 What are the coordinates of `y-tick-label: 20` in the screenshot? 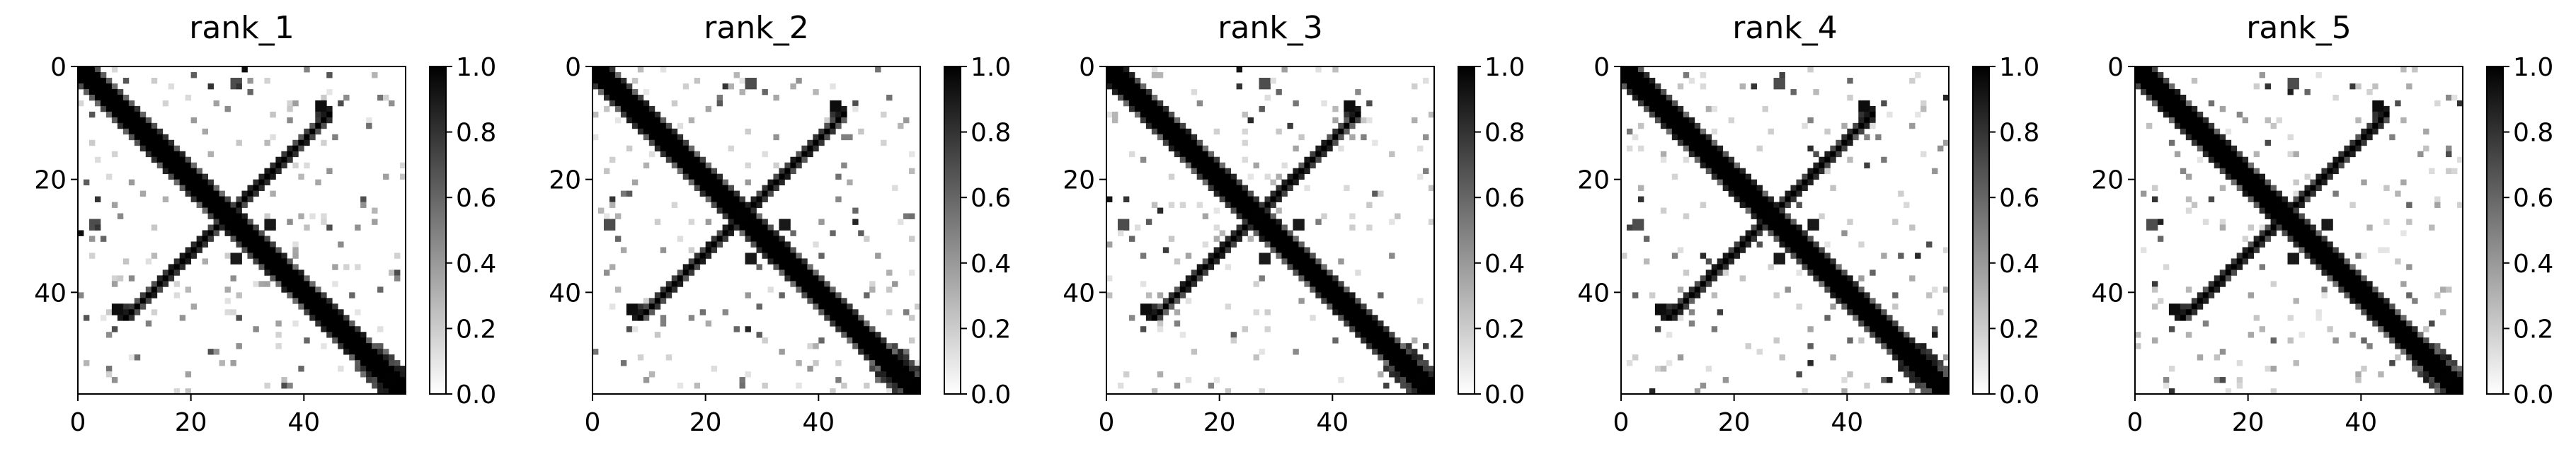 It's located at (565, 180).